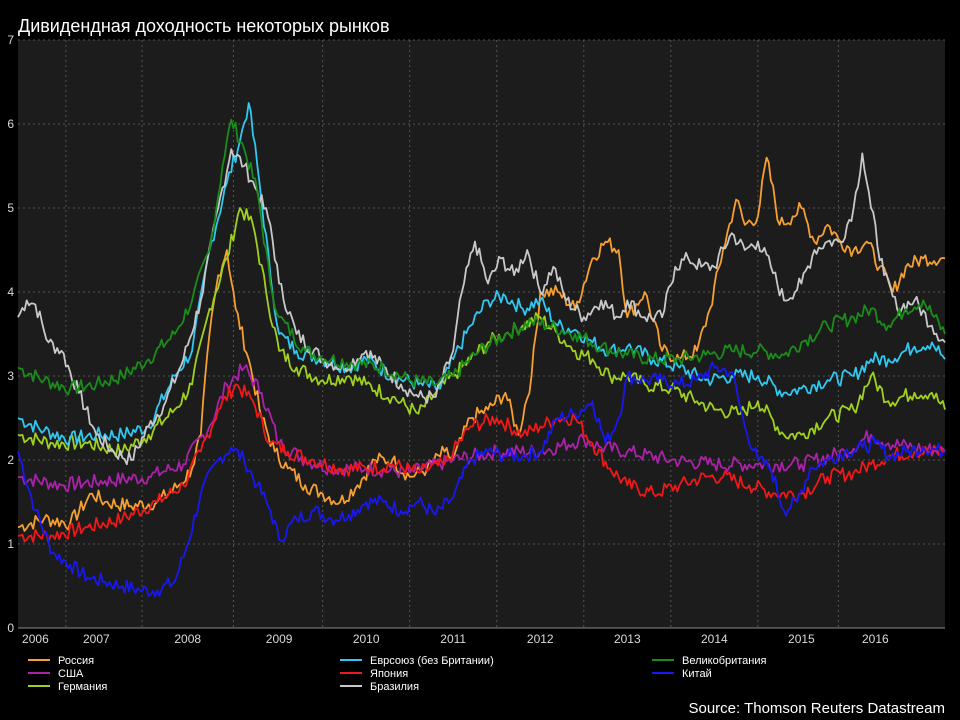 The image size is (960, 720). What do you see at coordinates (96, 639) in the screenshot?
I see `x-tick-label: 2007` at bounding box center [96, 639].